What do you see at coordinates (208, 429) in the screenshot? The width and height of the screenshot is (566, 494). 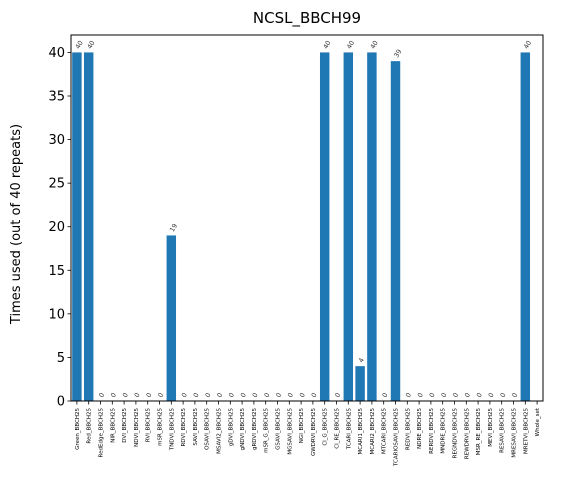 I see `x-tick-label: OSAVI_BBCH25` at bounding box center [208, 429].